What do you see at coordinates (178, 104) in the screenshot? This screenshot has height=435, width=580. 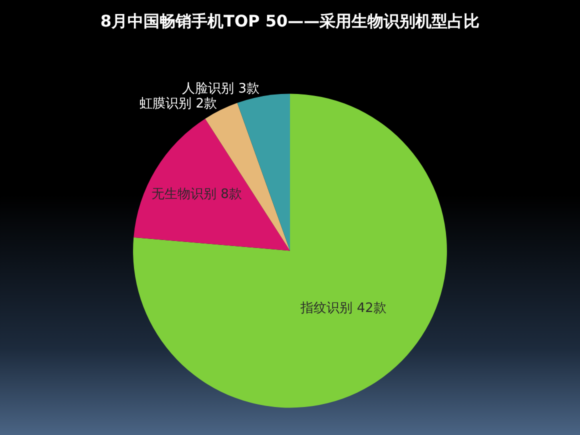 I see `slice-label: 虹膜识别 2款` at bounding box center [178, 104].